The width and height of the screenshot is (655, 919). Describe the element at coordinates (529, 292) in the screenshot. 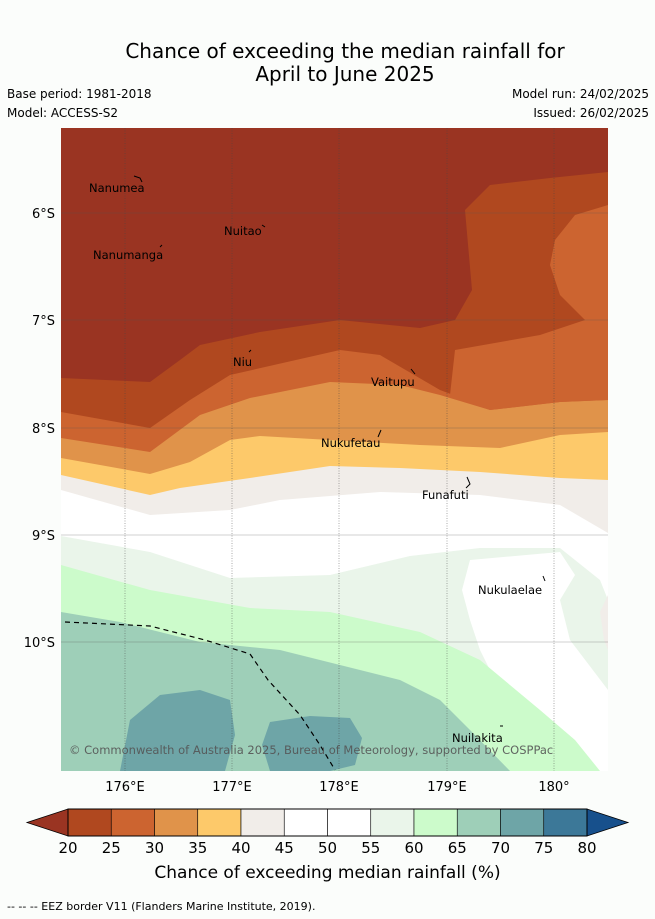

I see `band-25-30-east` at that location.